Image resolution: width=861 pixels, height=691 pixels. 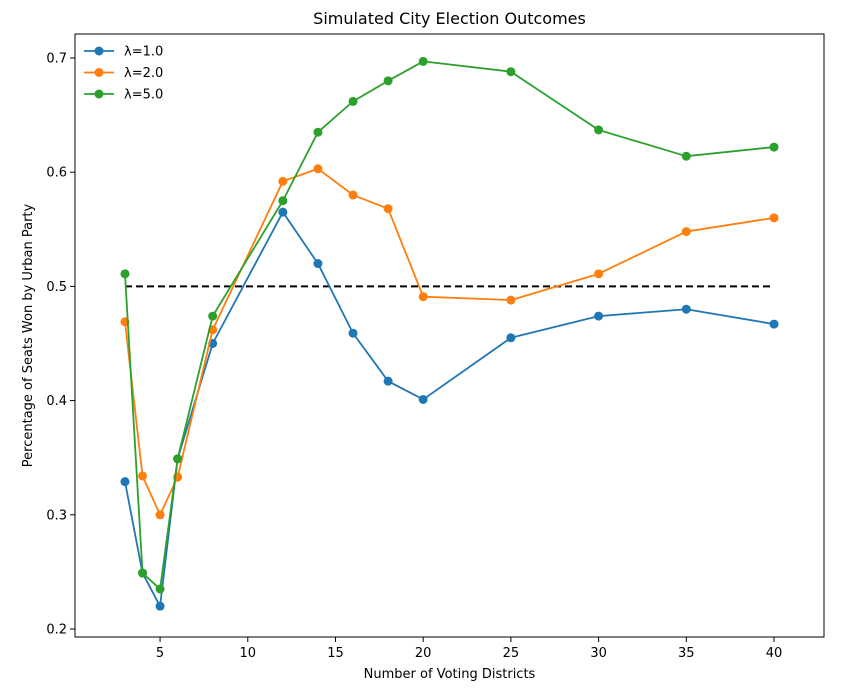 What do you see at coordinates (450, 674) in the screenshot?
I see `x-axis-label: Number of Voting Districts` at bounding box center [450, 674].